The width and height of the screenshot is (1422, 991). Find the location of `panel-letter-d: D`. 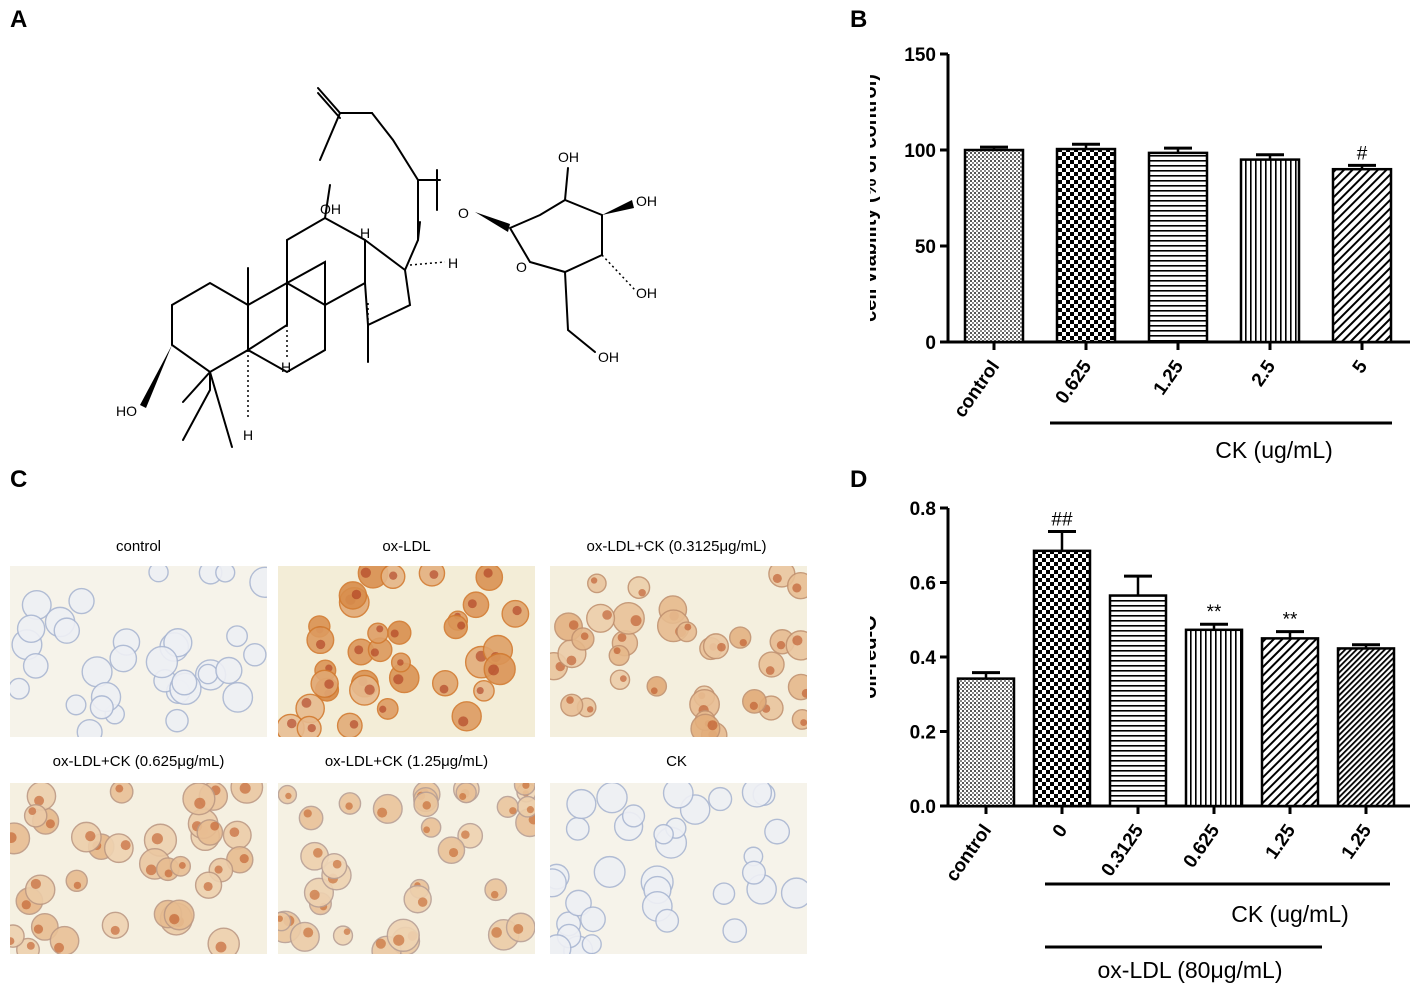

panel-letter-d: D is located at coordinates (859, 479).